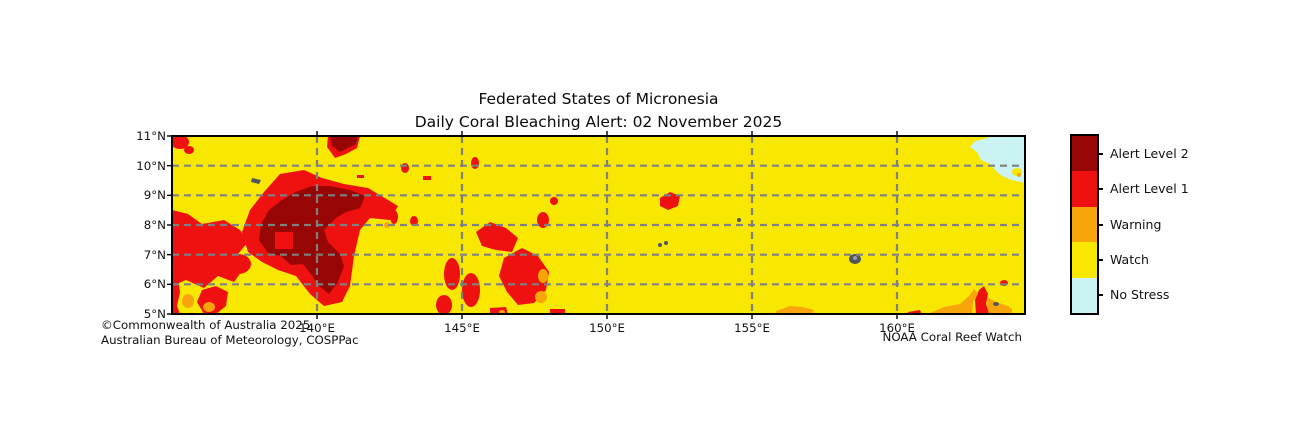 The width and height of the screenshot is (1293, 447). I want to click on legend-swatch-no_stress, so click(1084, 295).